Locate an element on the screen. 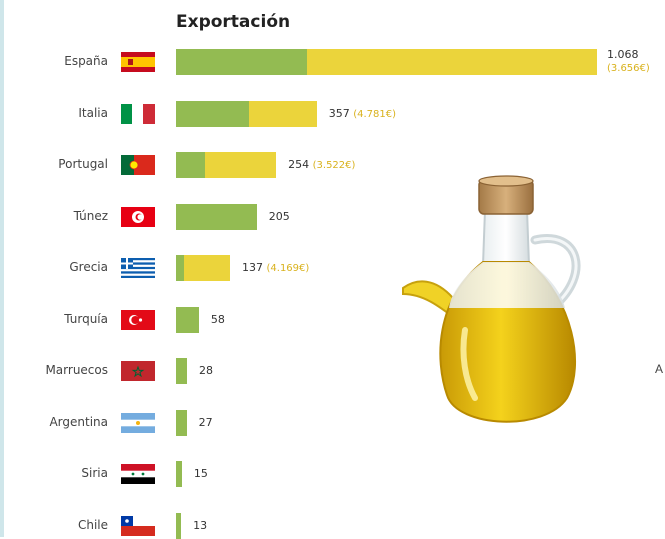  syria-flag is located at coordinates (138, 474).